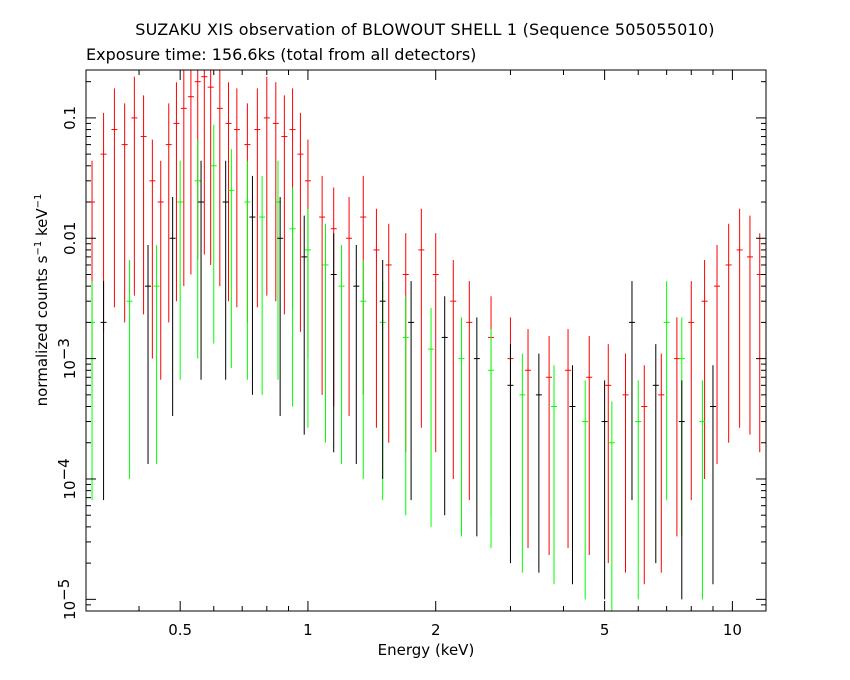 This screenshot has width=850, height=680. What do you see at coordinates (70, 118) in the screenshot?
I see `y-tick-label: 0.1` at bounding box center [70, 118].